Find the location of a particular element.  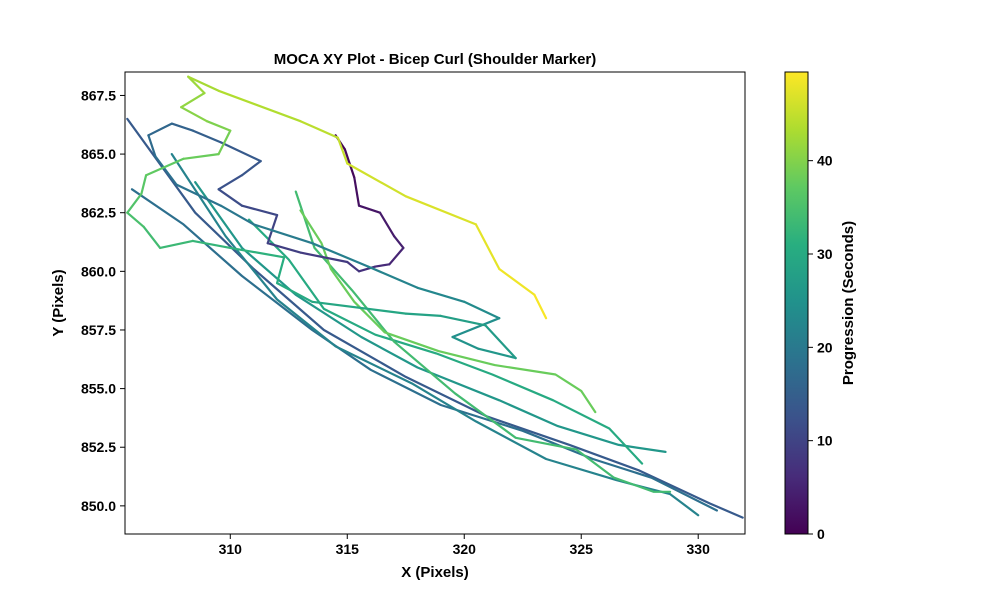

y-axis-ticks: 850.0 852.5 855.0 857.5 860.0 862.5 865.0 867.5 is located at coordinates (103, 300).